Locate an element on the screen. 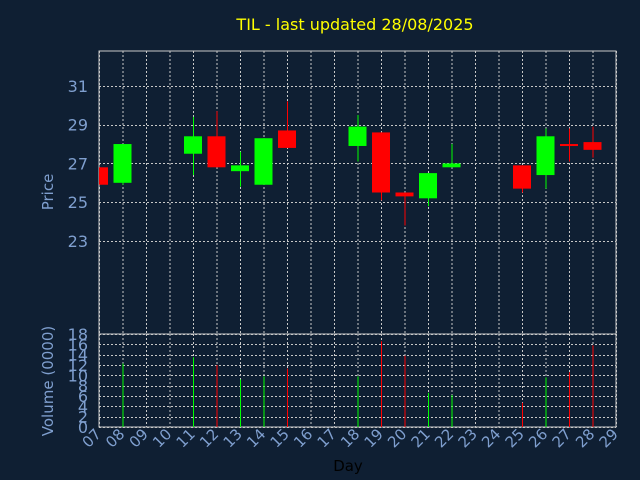  volume-tick-label: 2 is located at coordinates (83, 417).